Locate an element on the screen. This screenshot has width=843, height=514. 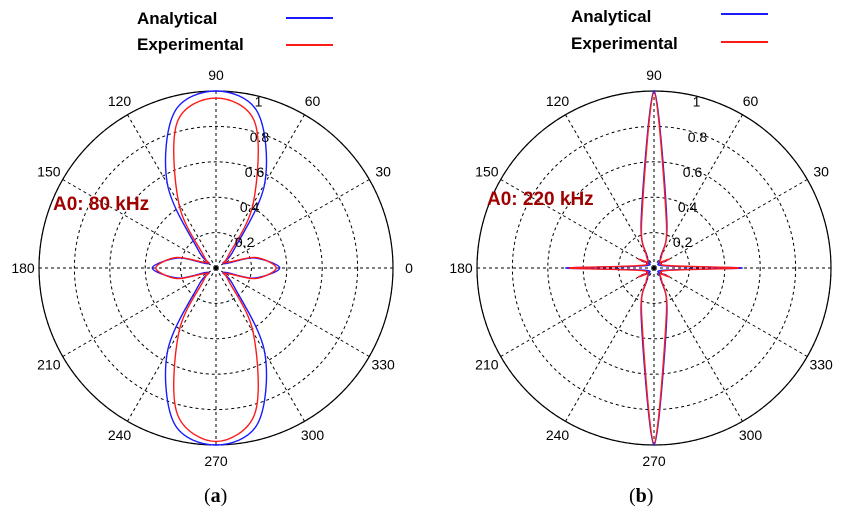
frequency-annotation: A0: 220 kHz is located at coordinates (540, 199).